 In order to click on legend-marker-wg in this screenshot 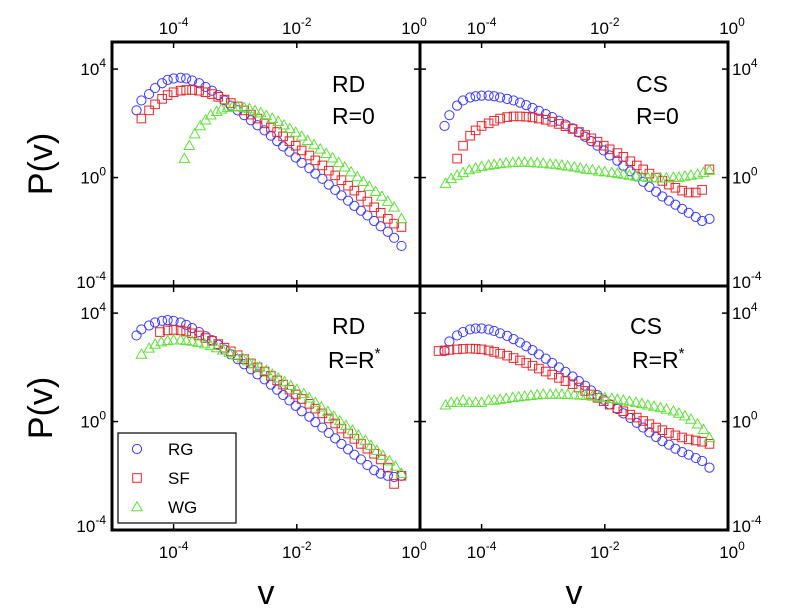, I will do `click(137, 506)`.